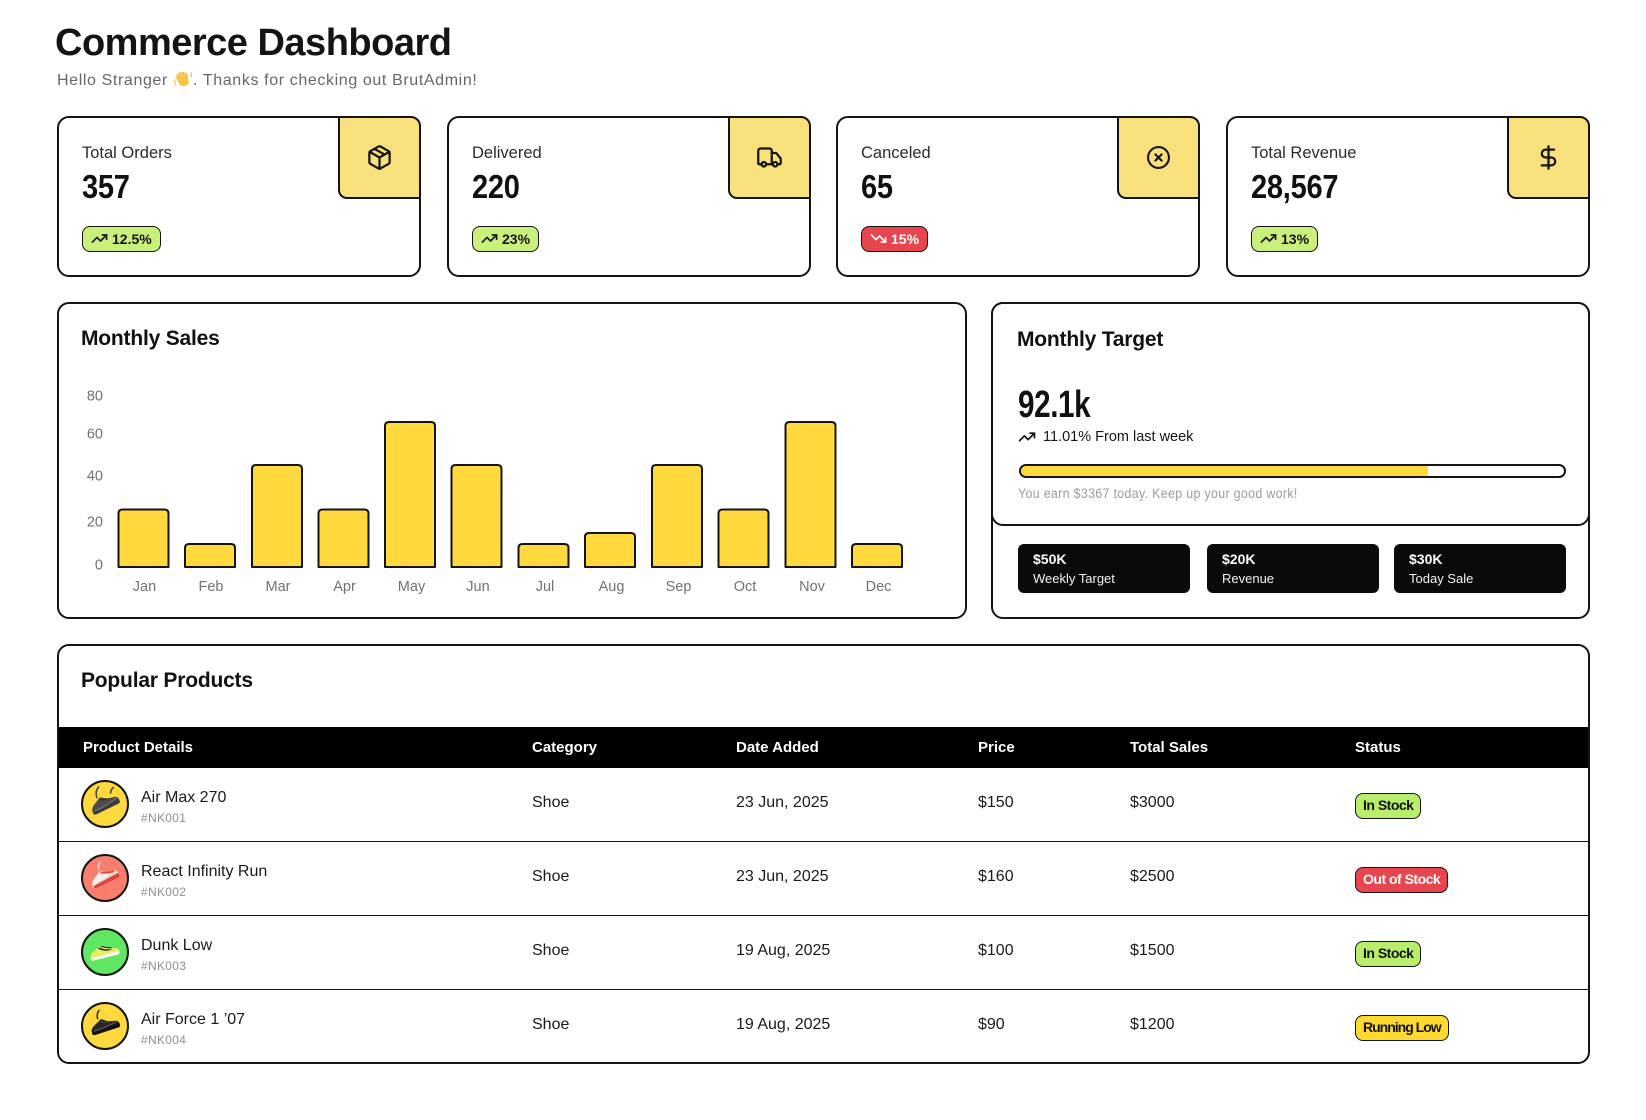  What do you see at coordinates (879, 587) in the screenshot?
I see `svg-text: Dec` at bounding box center [879, 587].